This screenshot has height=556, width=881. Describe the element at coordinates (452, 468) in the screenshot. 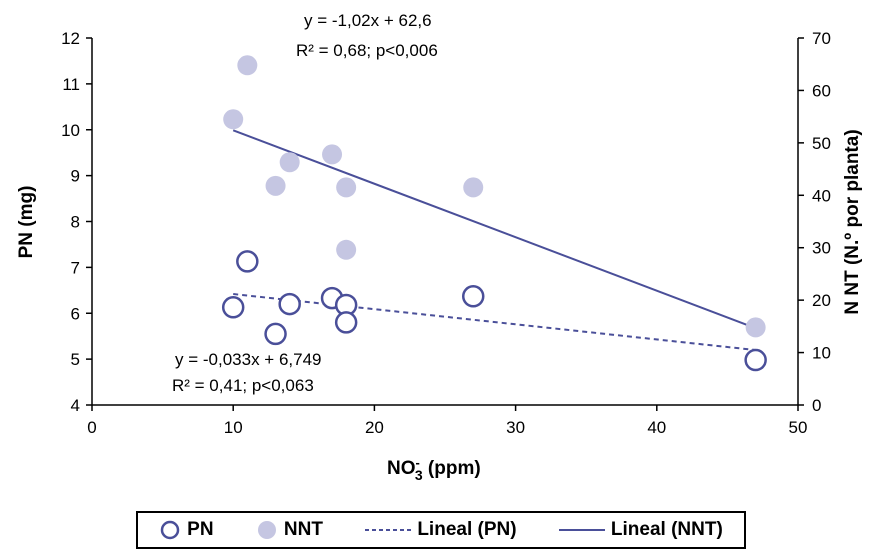

I see `x-axis-title-rest: (ppm)` at that location.